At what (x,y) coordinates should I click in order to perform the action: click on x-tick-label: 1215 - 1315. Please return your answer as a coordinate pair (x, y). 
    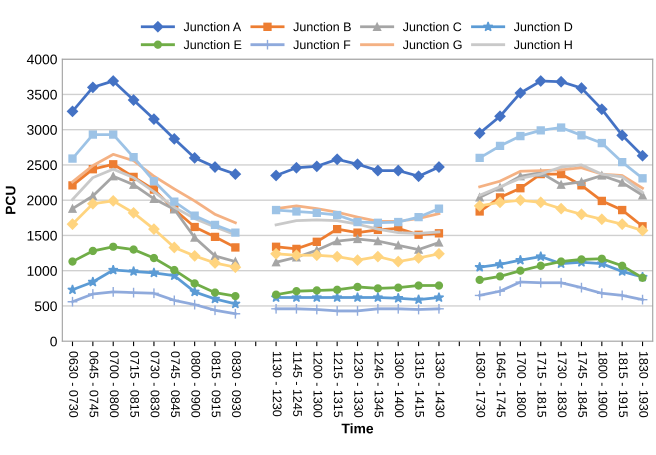
    Looking at the image, I should click on (338, 385).